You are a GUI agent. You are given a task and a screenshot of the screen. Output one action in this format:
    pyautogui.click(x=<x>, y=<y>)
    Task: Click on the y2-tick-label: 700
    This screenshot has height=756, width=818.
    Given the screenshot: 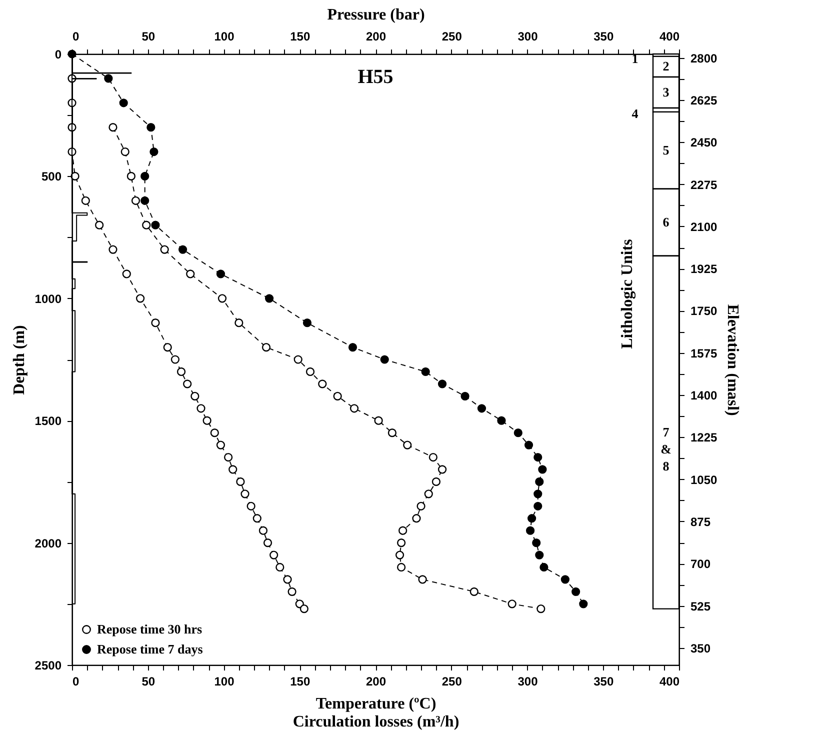 What is the action you would take?
    pyautogui.click(x=700, y=564)
    